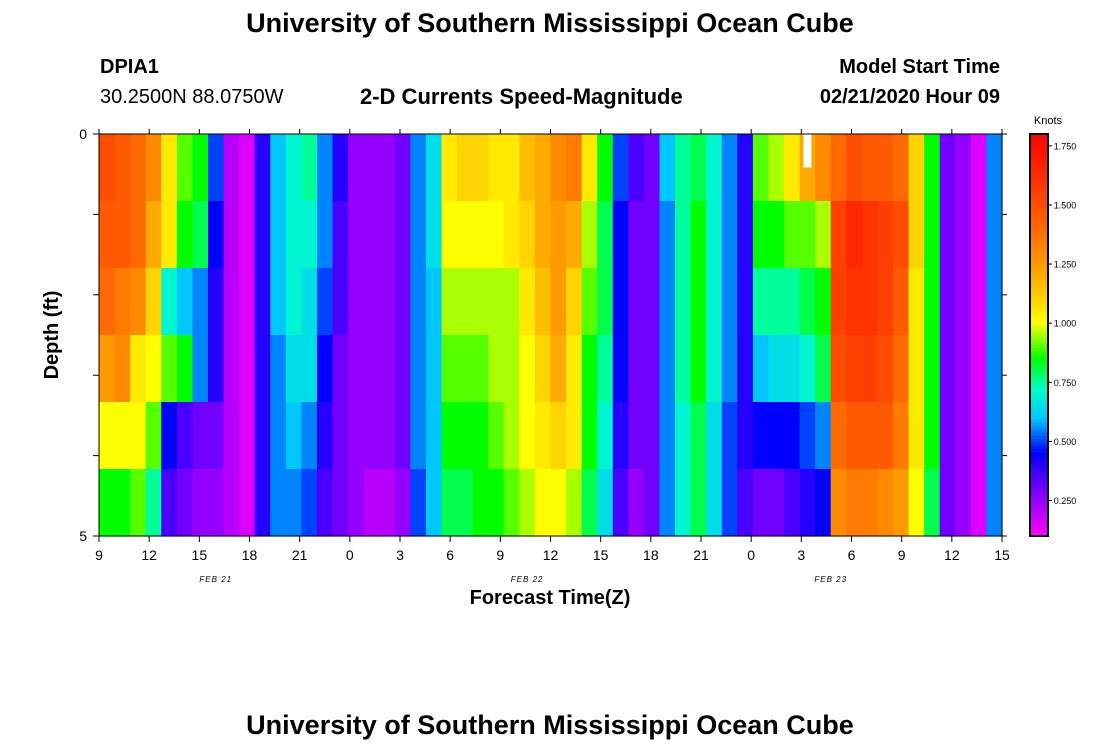  I want to click on x-tick-label: 18, so click(651, 555).